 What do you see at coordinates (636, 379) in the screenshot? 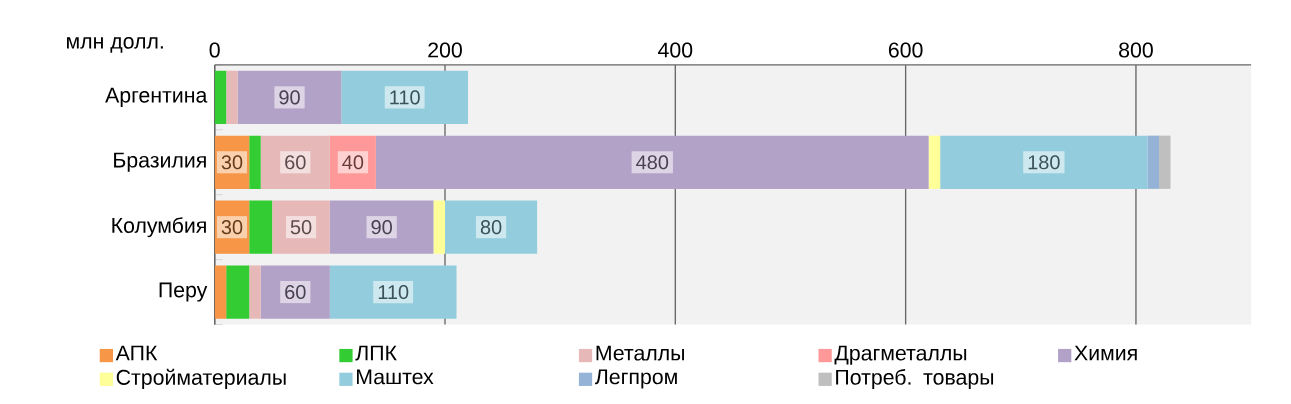
I see `legend-label: Легпром` at bounding box center [636, 379].